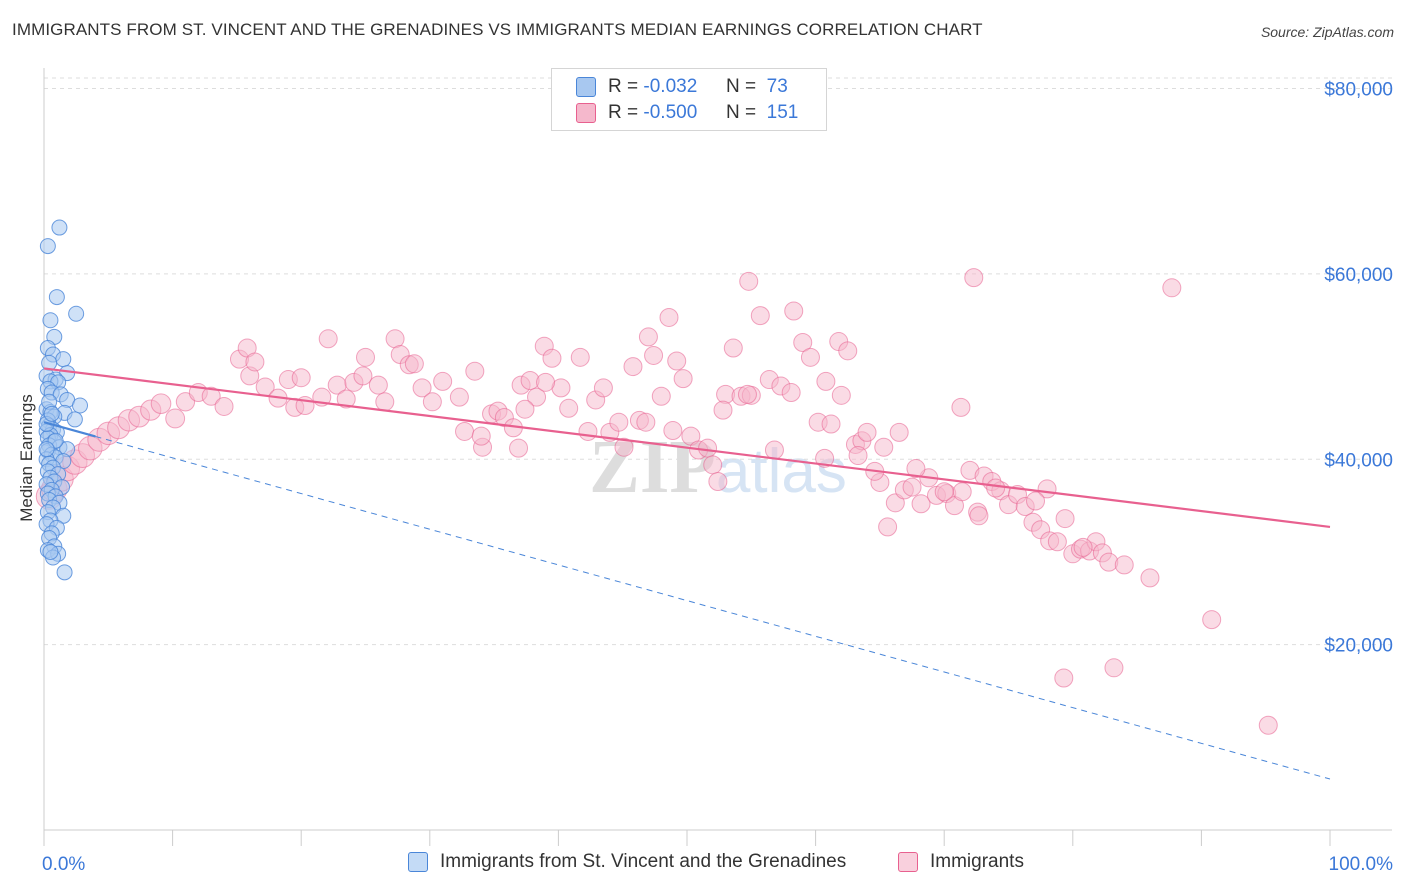 This screenshot has width=1406, height=892. I want to click on st-vincent-points, so click(63, 400).